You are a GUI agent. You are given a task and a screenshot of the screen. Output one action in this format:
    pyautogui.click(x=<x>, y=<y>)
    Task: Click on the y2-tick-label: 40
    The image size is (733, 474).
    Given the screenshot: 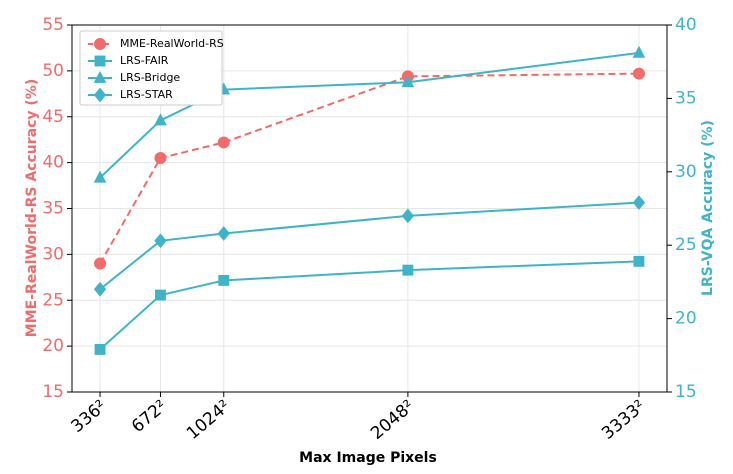 What is the action you would take?
    pyautogui.click(x=686, y=25)
    